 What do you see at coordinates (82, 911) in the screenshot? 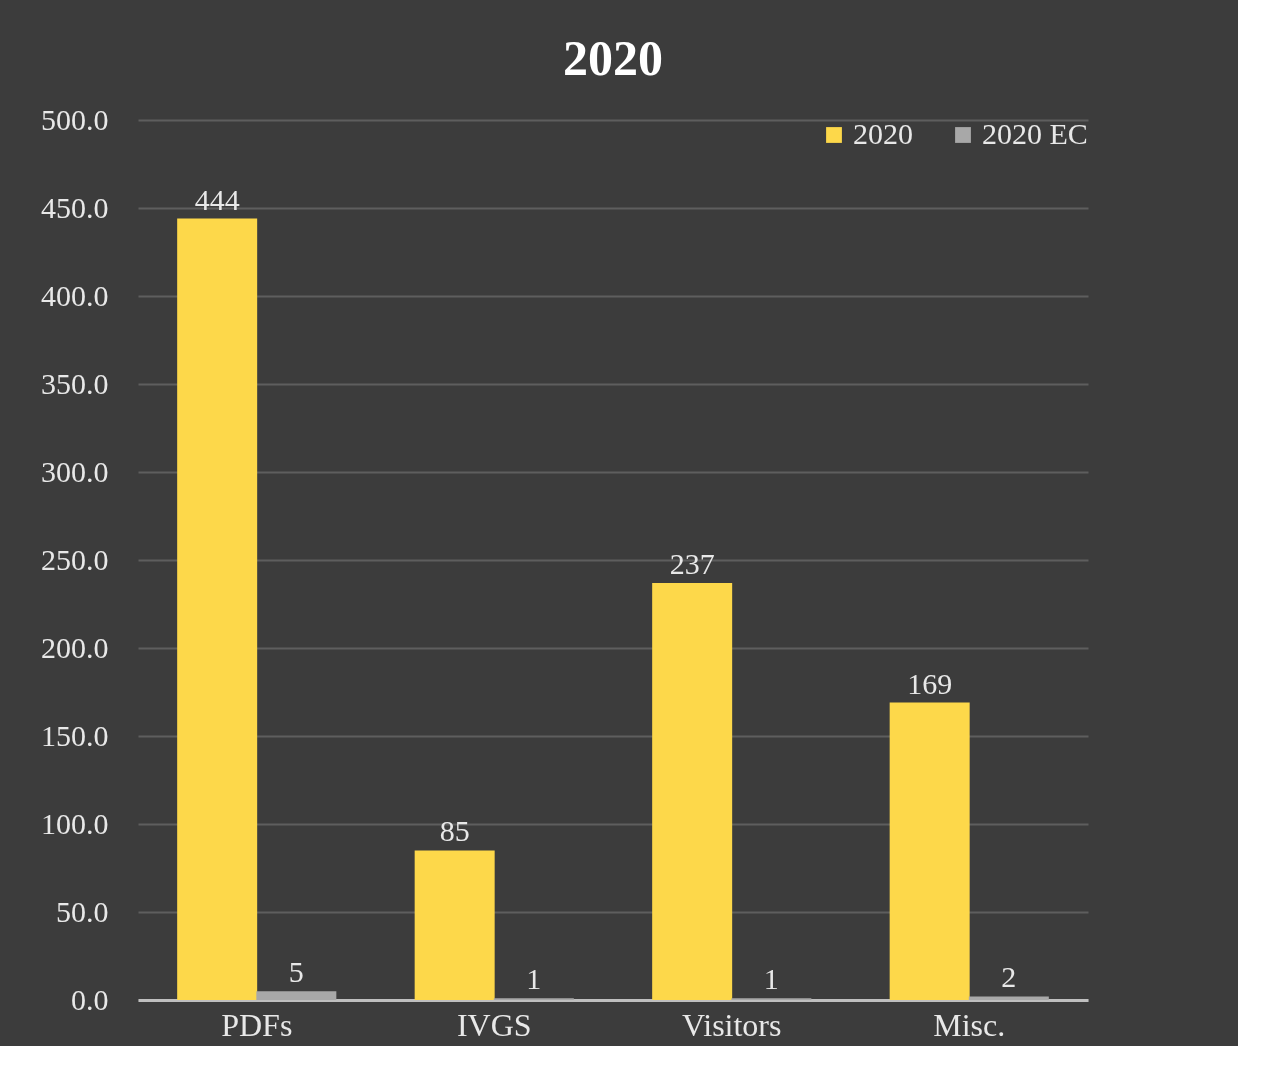
I see `y-tick-label: 50.0` at bounding box center [82, 911].